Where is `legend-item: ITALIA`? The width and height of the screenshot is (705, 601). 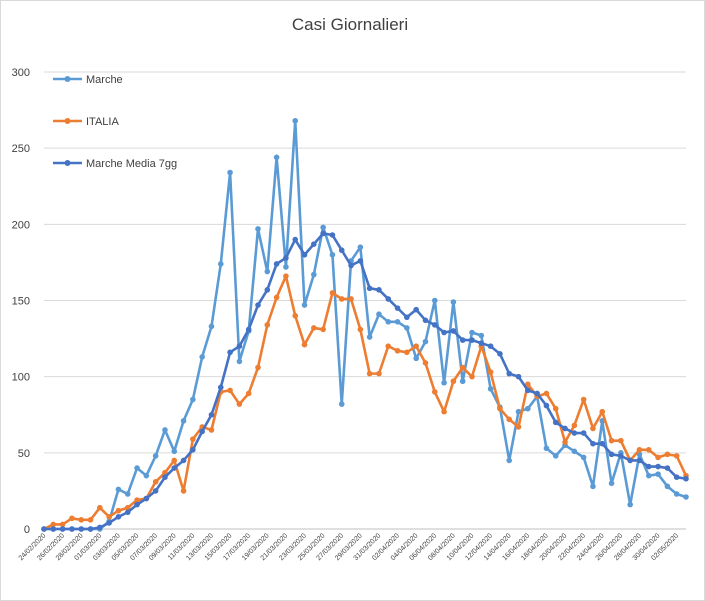
legend-item: ITALIA is located at coordinates (86, 122).